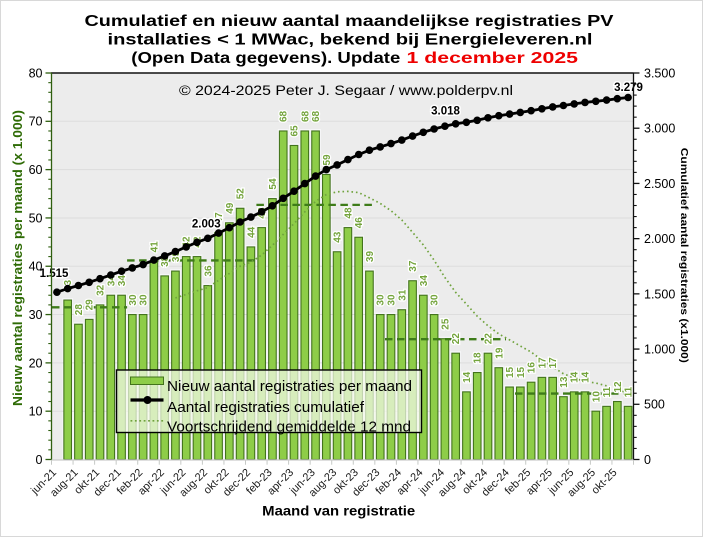  What do you see at coordinates (36, 73) in the screenshot?
I see `svg-text: 80` at bounding box center [36, 73].